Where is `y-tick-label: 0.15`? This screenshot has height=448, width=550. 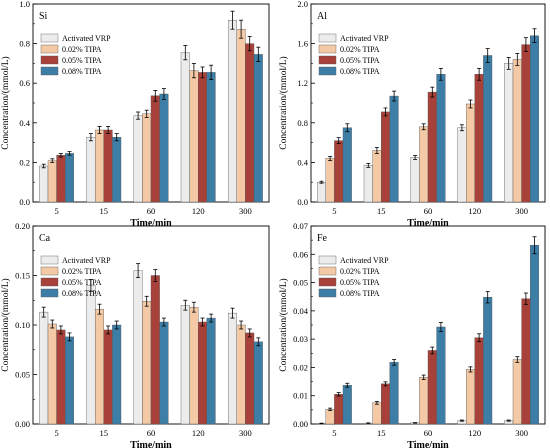 y-tick-label: 0.15 is located at coordinates (22, 276).